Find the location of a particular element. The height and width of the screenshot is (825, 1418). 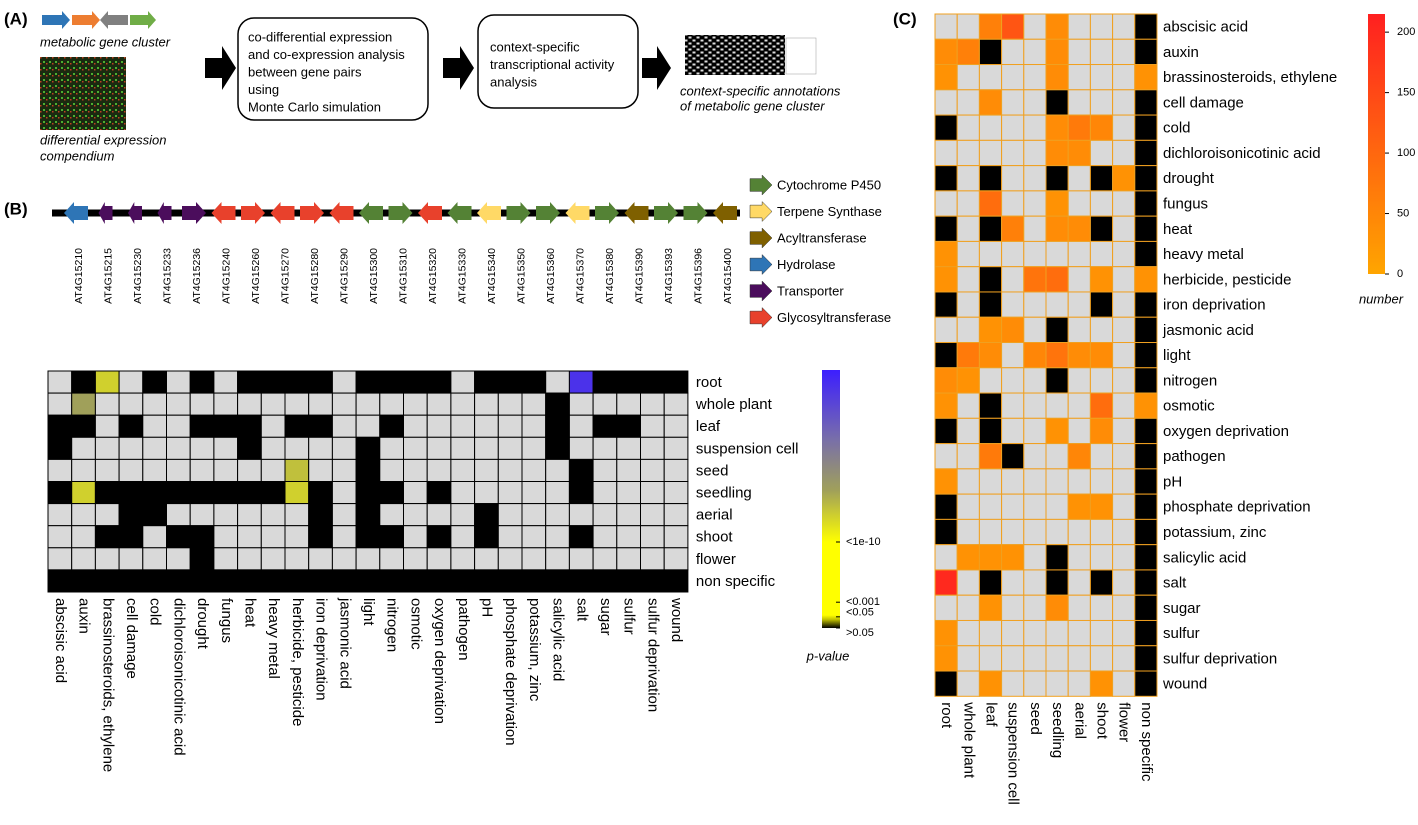

column-label: non specific is located at coordinates (1146, 742).